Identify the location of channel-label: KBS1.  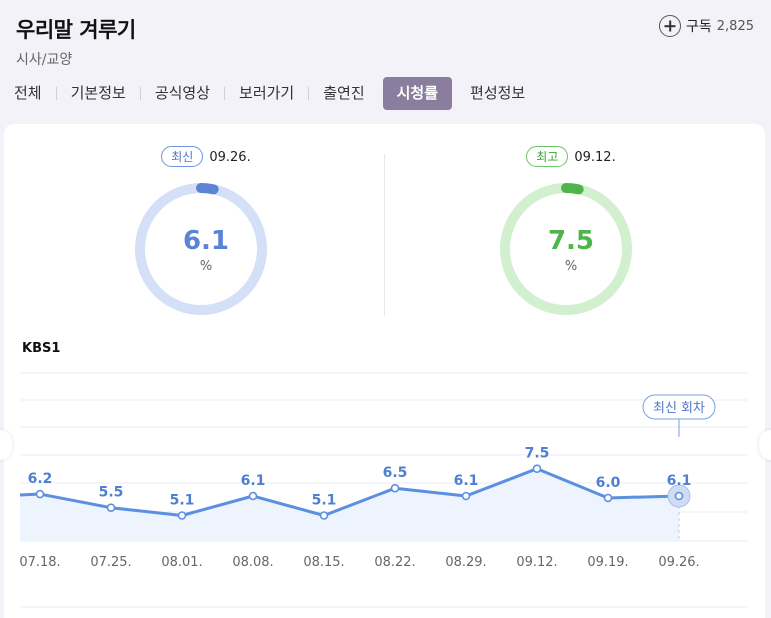
(41, 348).